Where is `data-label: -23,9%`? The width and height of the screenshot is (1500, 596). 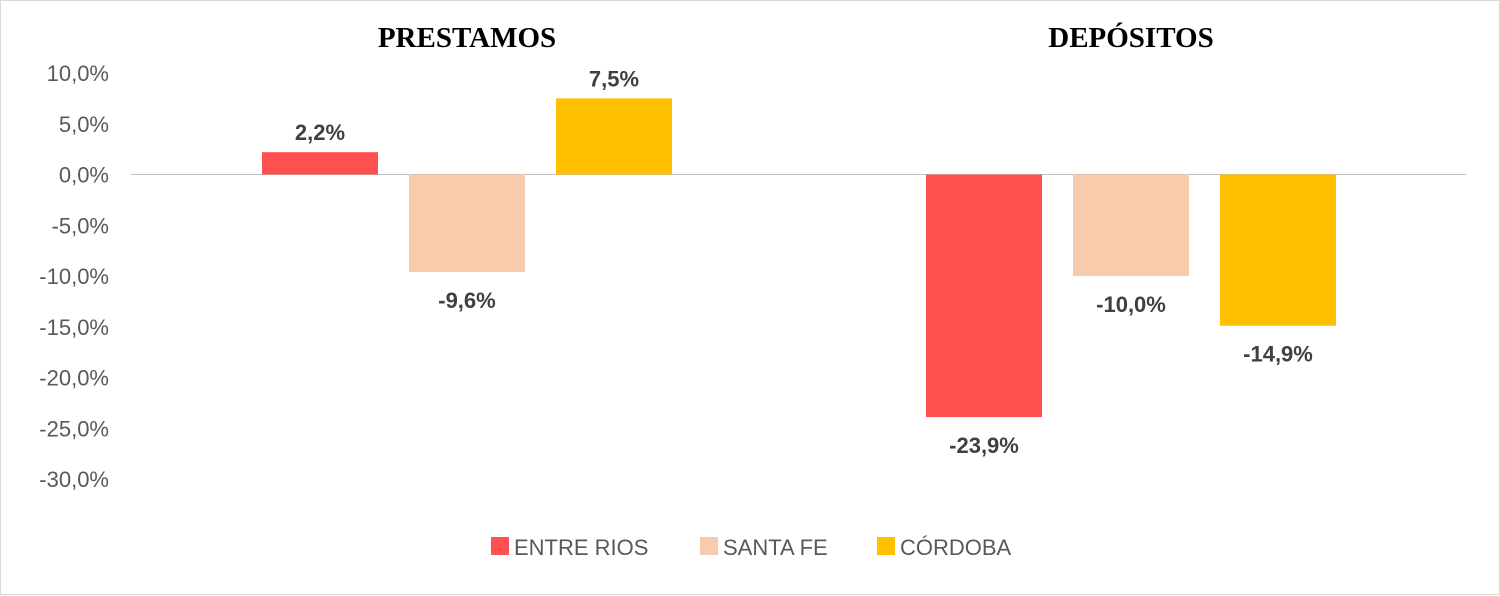
data-label: -23,9% is located at coordinates (984, 445).